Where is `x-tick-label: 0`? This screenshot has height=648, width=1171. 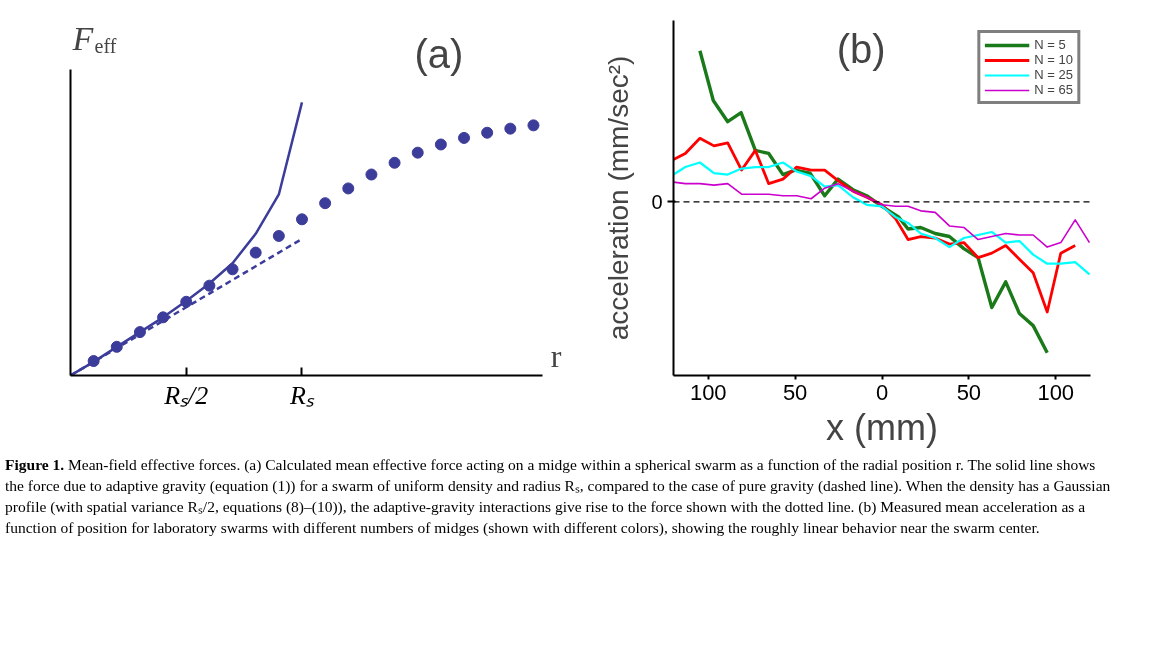
x-tick-label: 0 is located at coordinates (882, 392).